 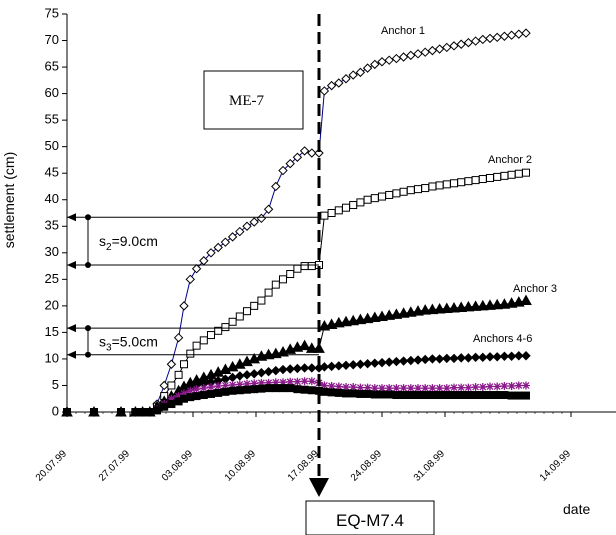 What do you see at coordinates (535, 289) in the screenshot?
I see `annotation-anchor-3: Anchor 3` at bounding box center [535, 289].